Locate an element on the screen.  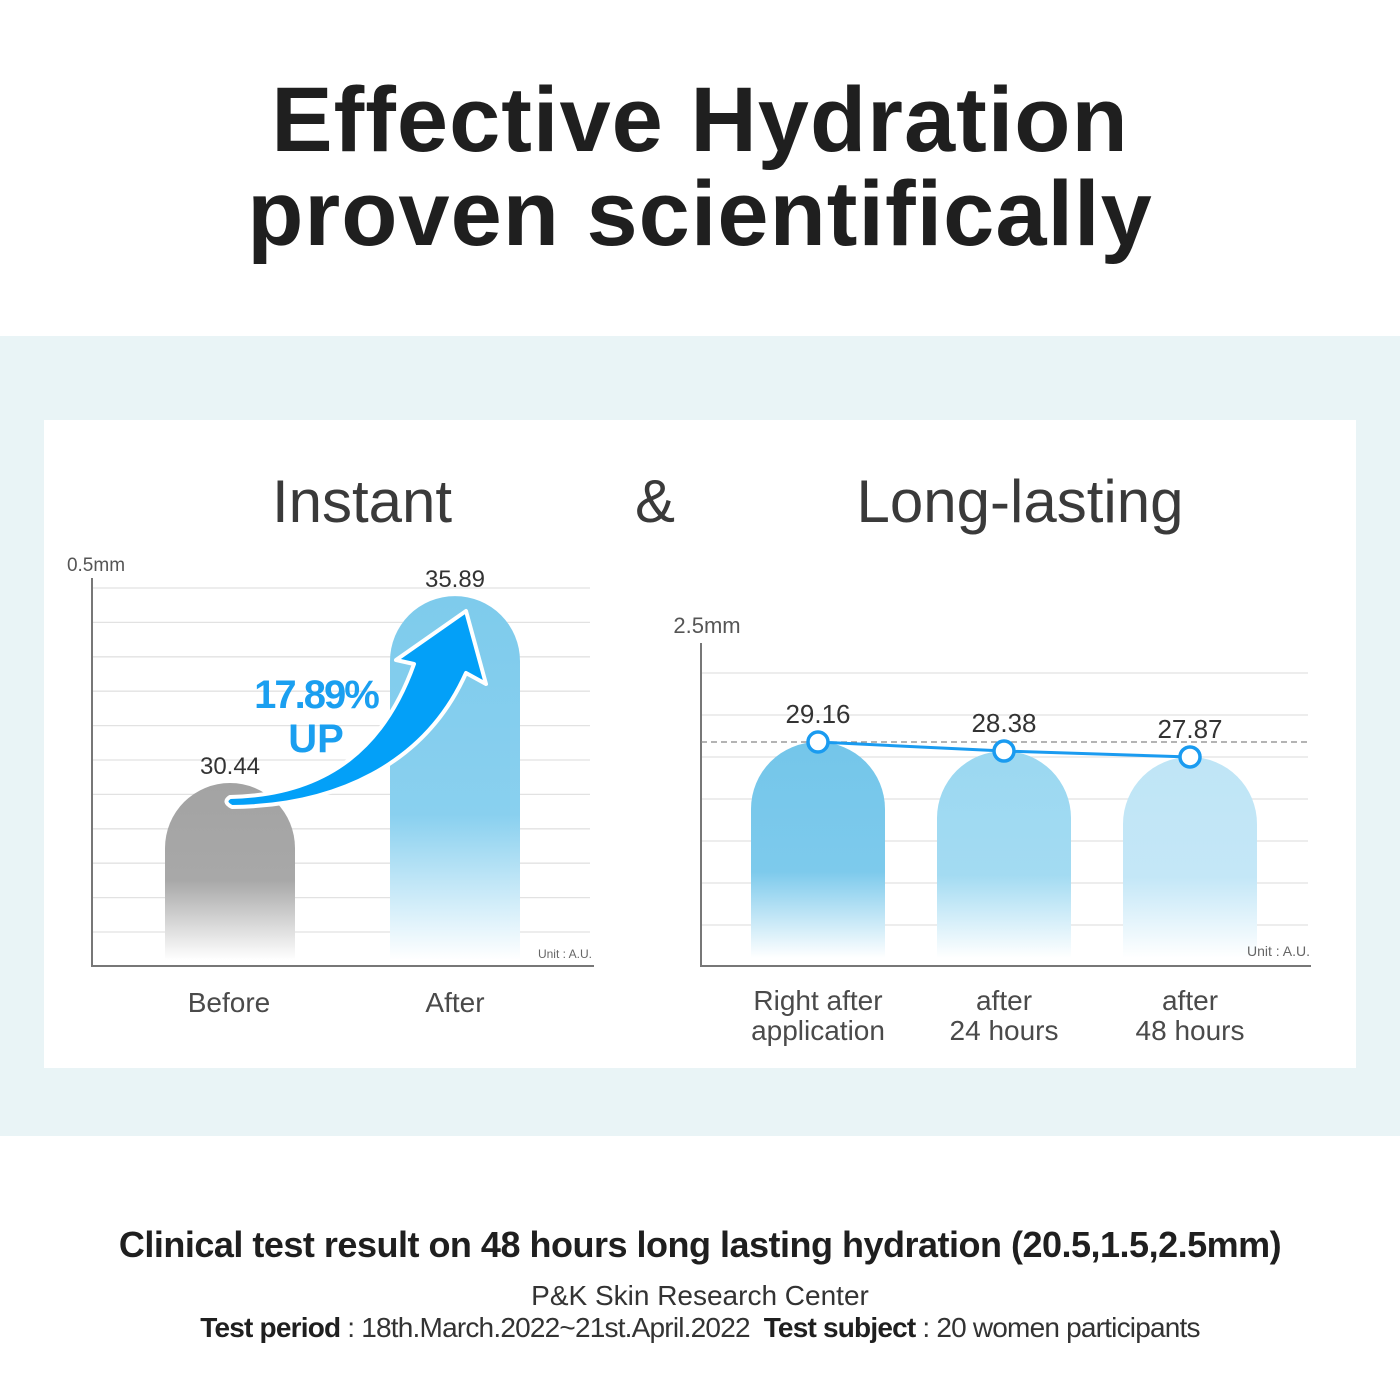
left-y-label: 0.5mm is located at coordinates (96, 565).